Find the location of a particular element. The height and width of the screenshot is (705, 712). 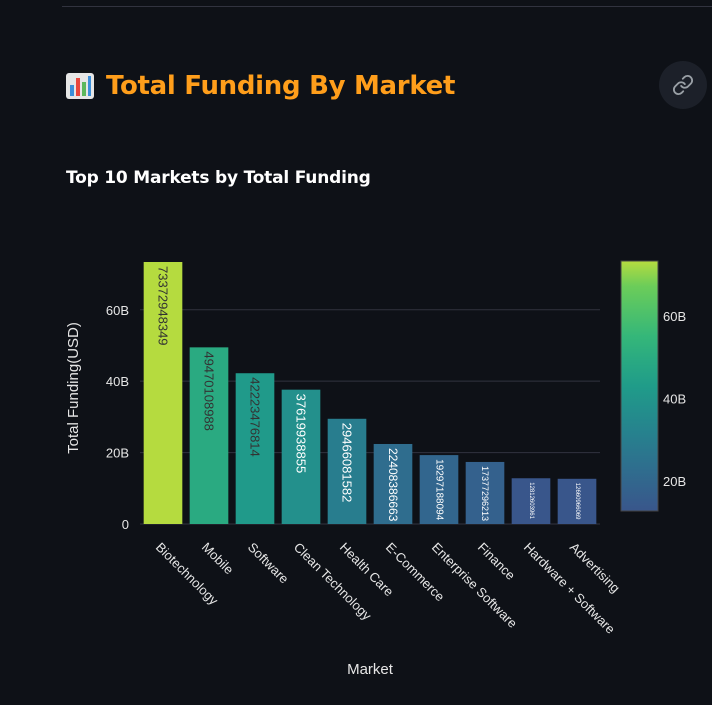

y-axis-label: Total Funding(USD) is located at coordinates (73, 388).